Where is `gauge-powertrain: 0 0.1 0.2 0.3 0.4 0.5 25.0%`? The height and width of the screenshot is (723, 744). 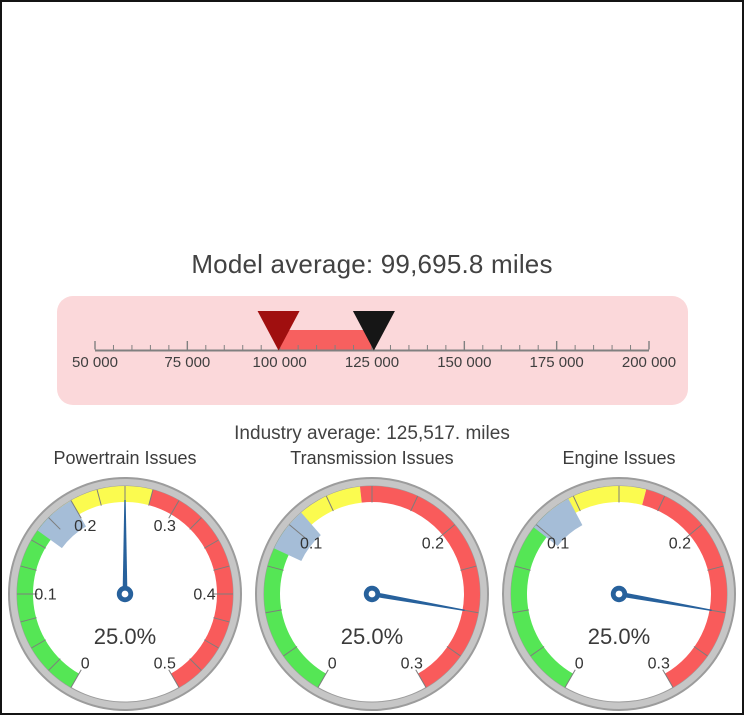 gauge-powertrain: 0 0.1 0.2 0.3 0.4 0.5 25.0% is located at coordinates (125, 594).